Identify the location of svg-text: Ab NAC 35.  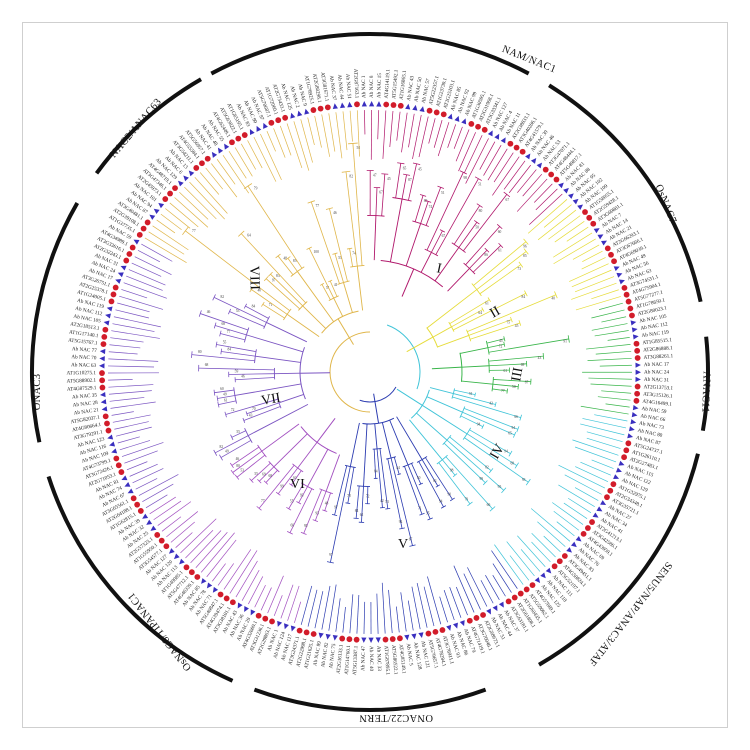
(85, 396).